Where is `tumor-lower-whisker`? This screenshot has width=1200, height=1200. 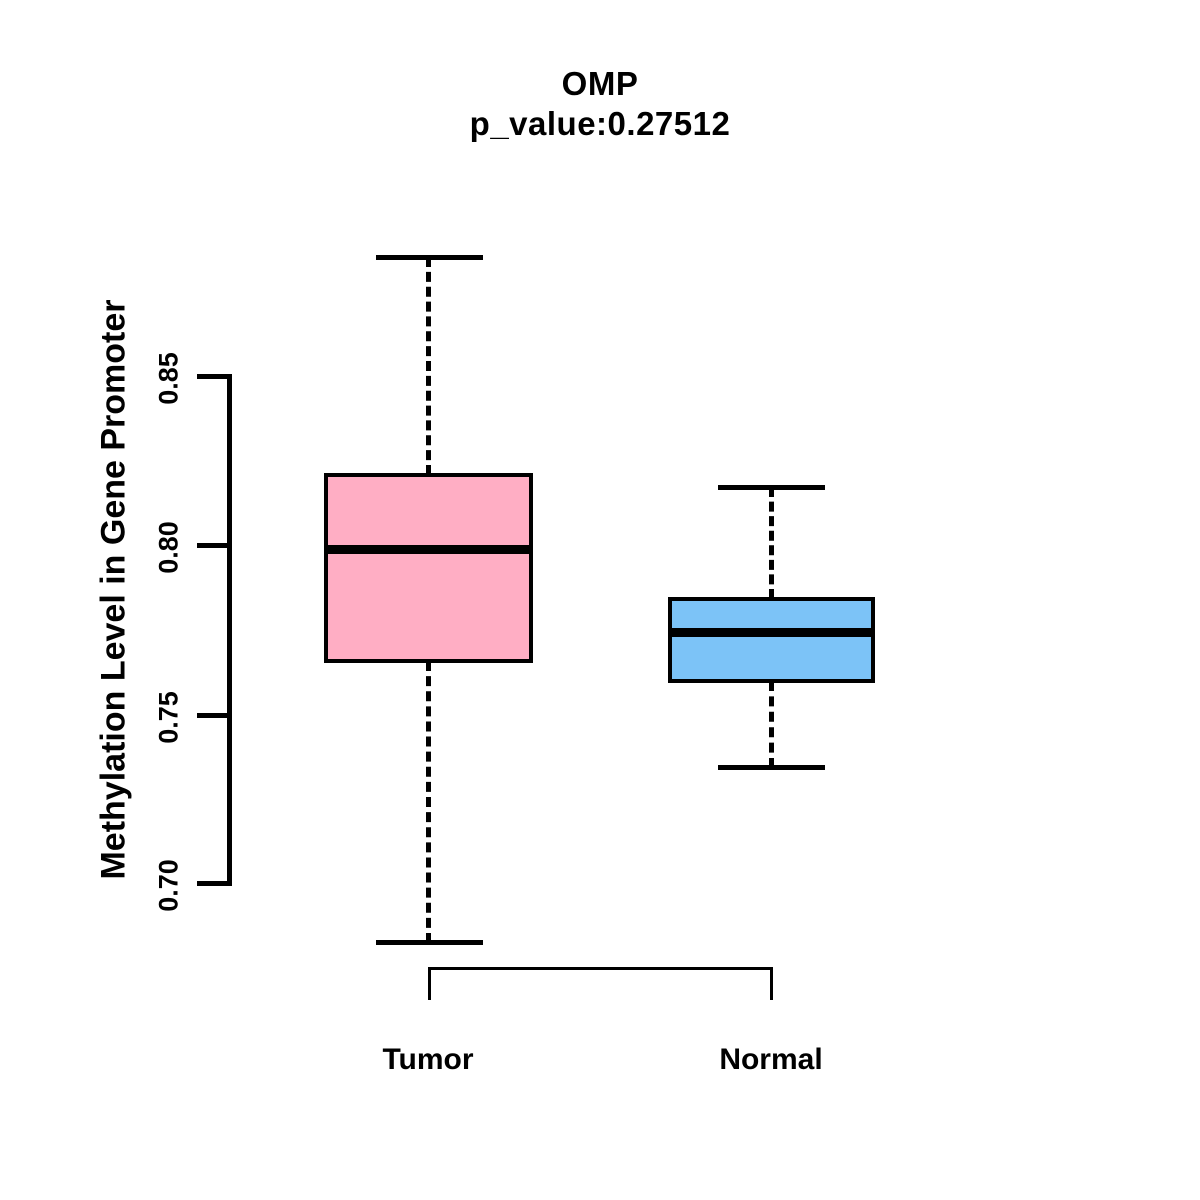
tumor-lower-whisker is located at coordinates (428, 802).